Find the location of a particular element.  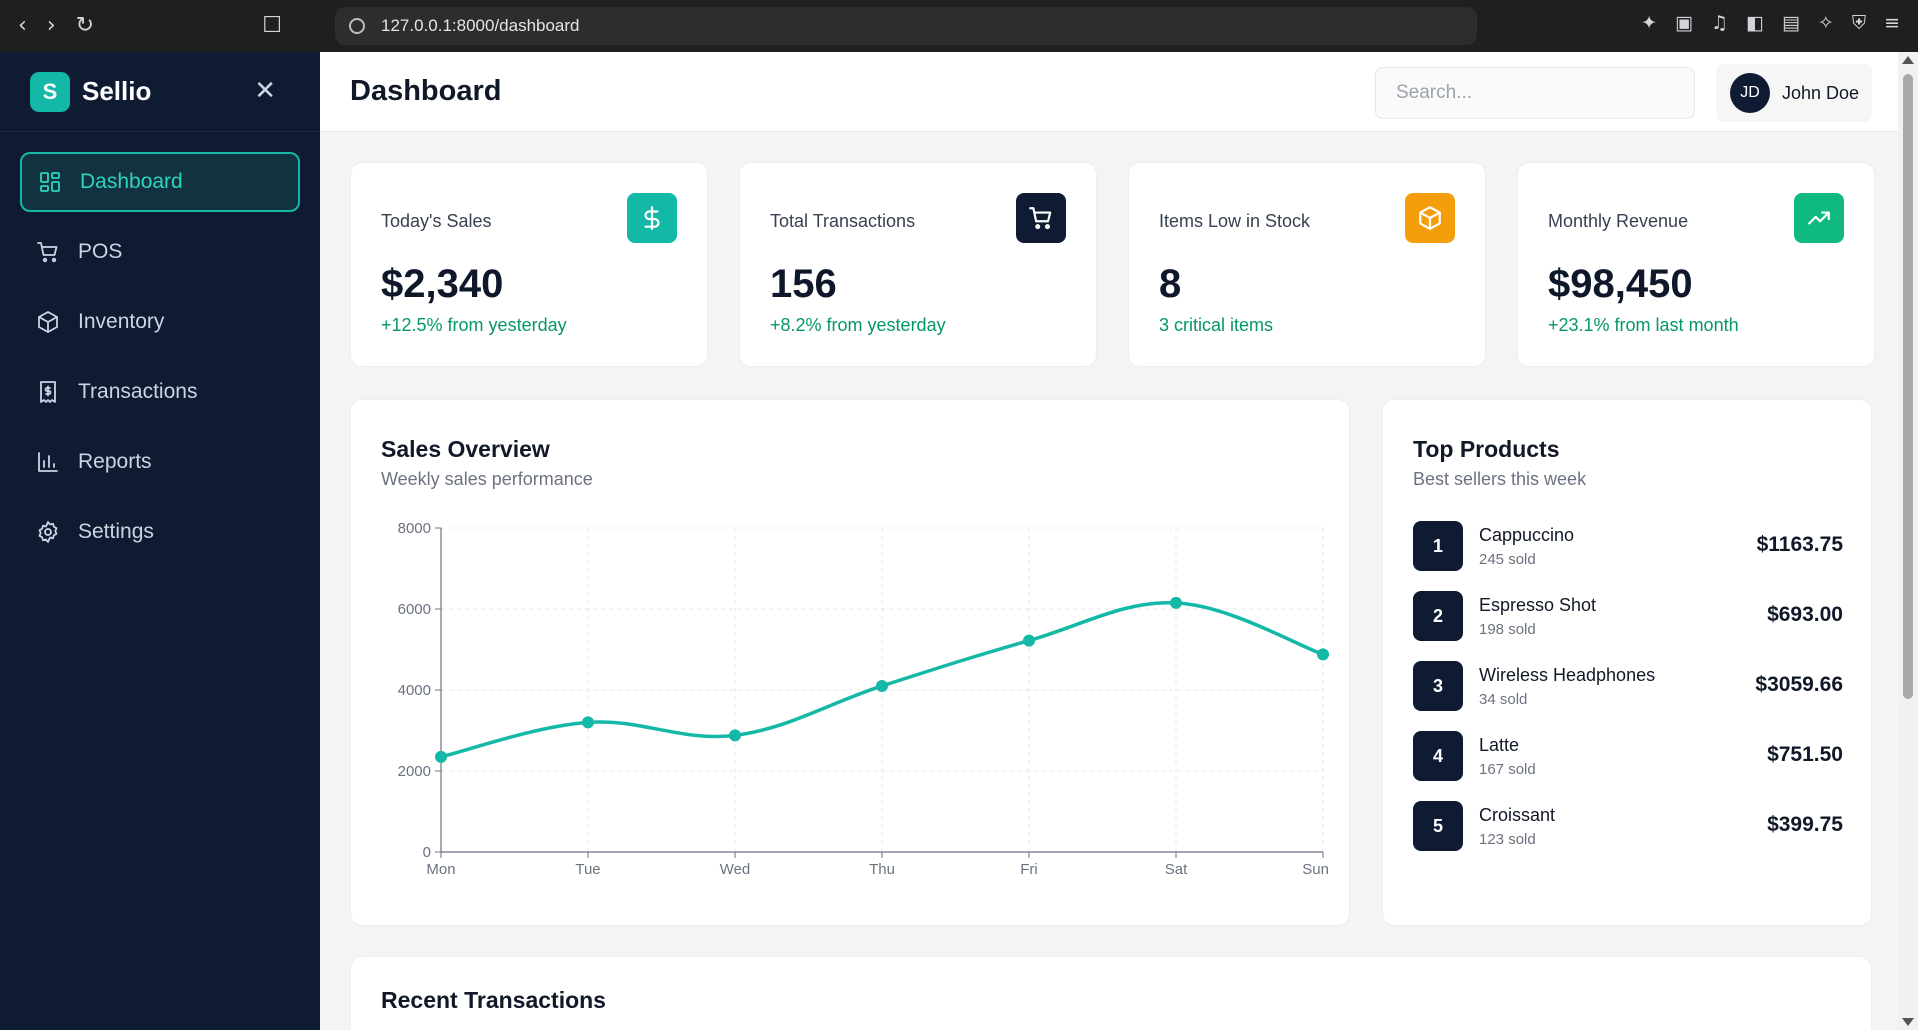

page-scrollbar is located at coordinates (1908, 541).